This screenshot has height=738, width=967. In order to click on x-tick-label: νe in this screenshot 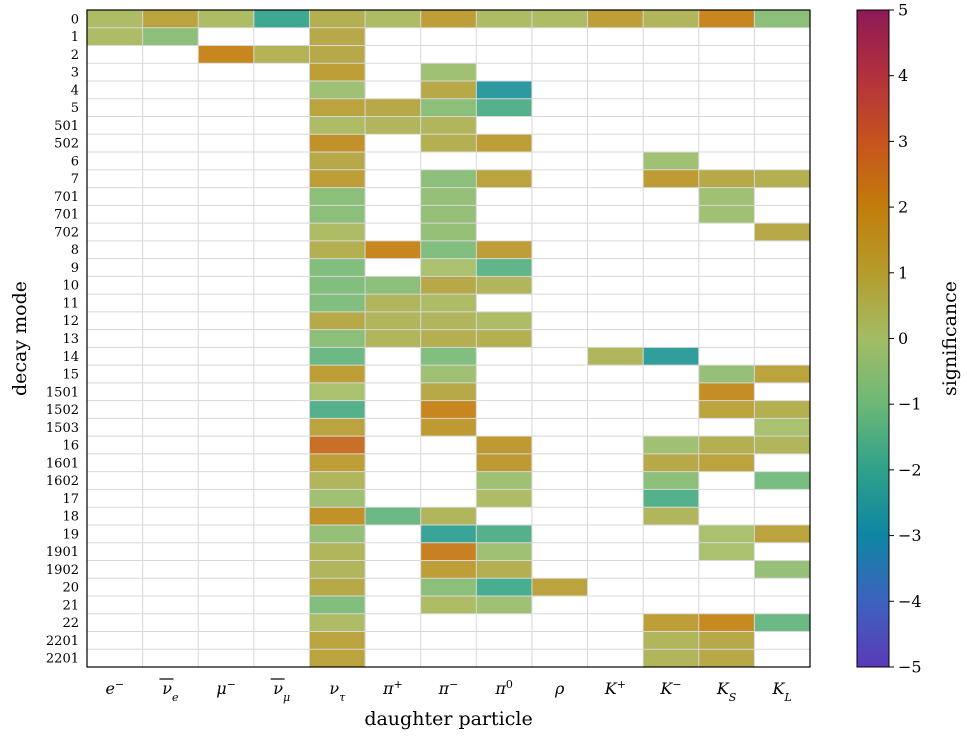, I will do `click(170, 691)`.